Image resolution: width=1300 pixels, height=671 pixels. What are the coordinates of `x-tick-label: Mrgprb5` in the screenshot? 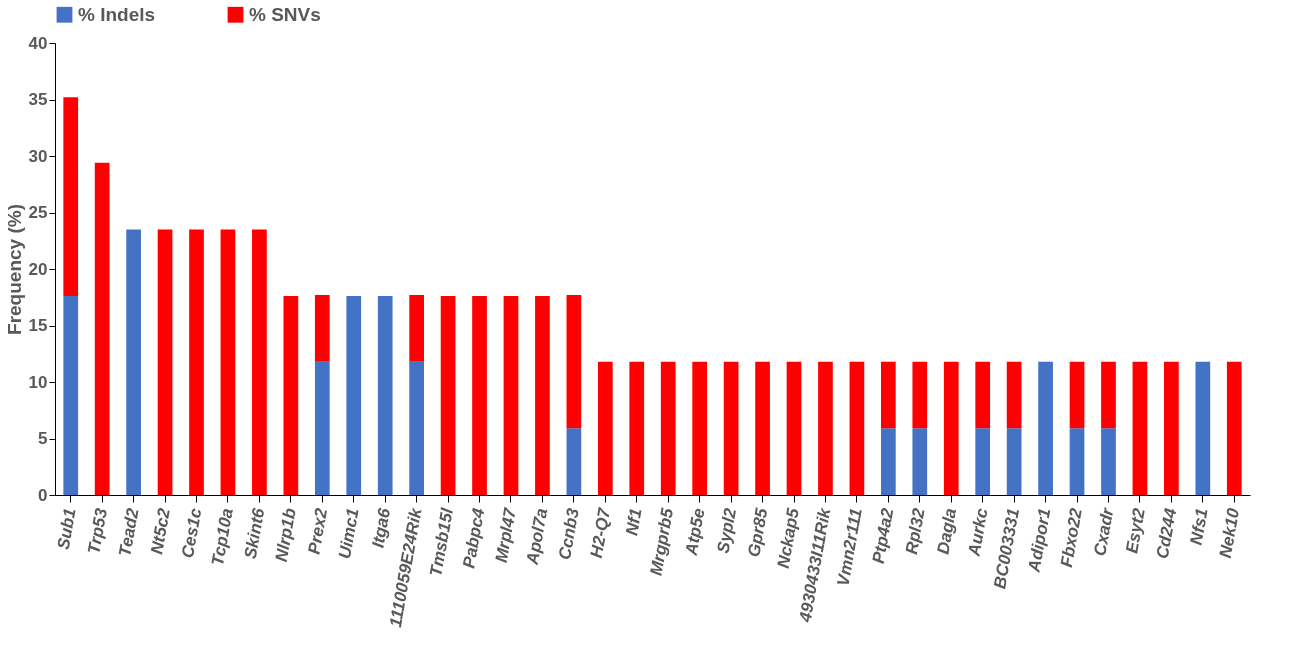 It's located at (662, 542).